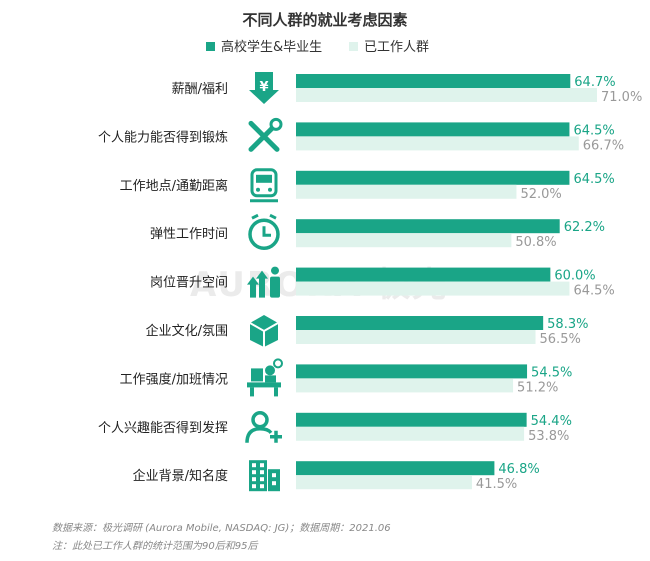  What do you see at coordinates (264, 185) in the screenshot?
I see `train-icon` at bounding box center [264, 185].